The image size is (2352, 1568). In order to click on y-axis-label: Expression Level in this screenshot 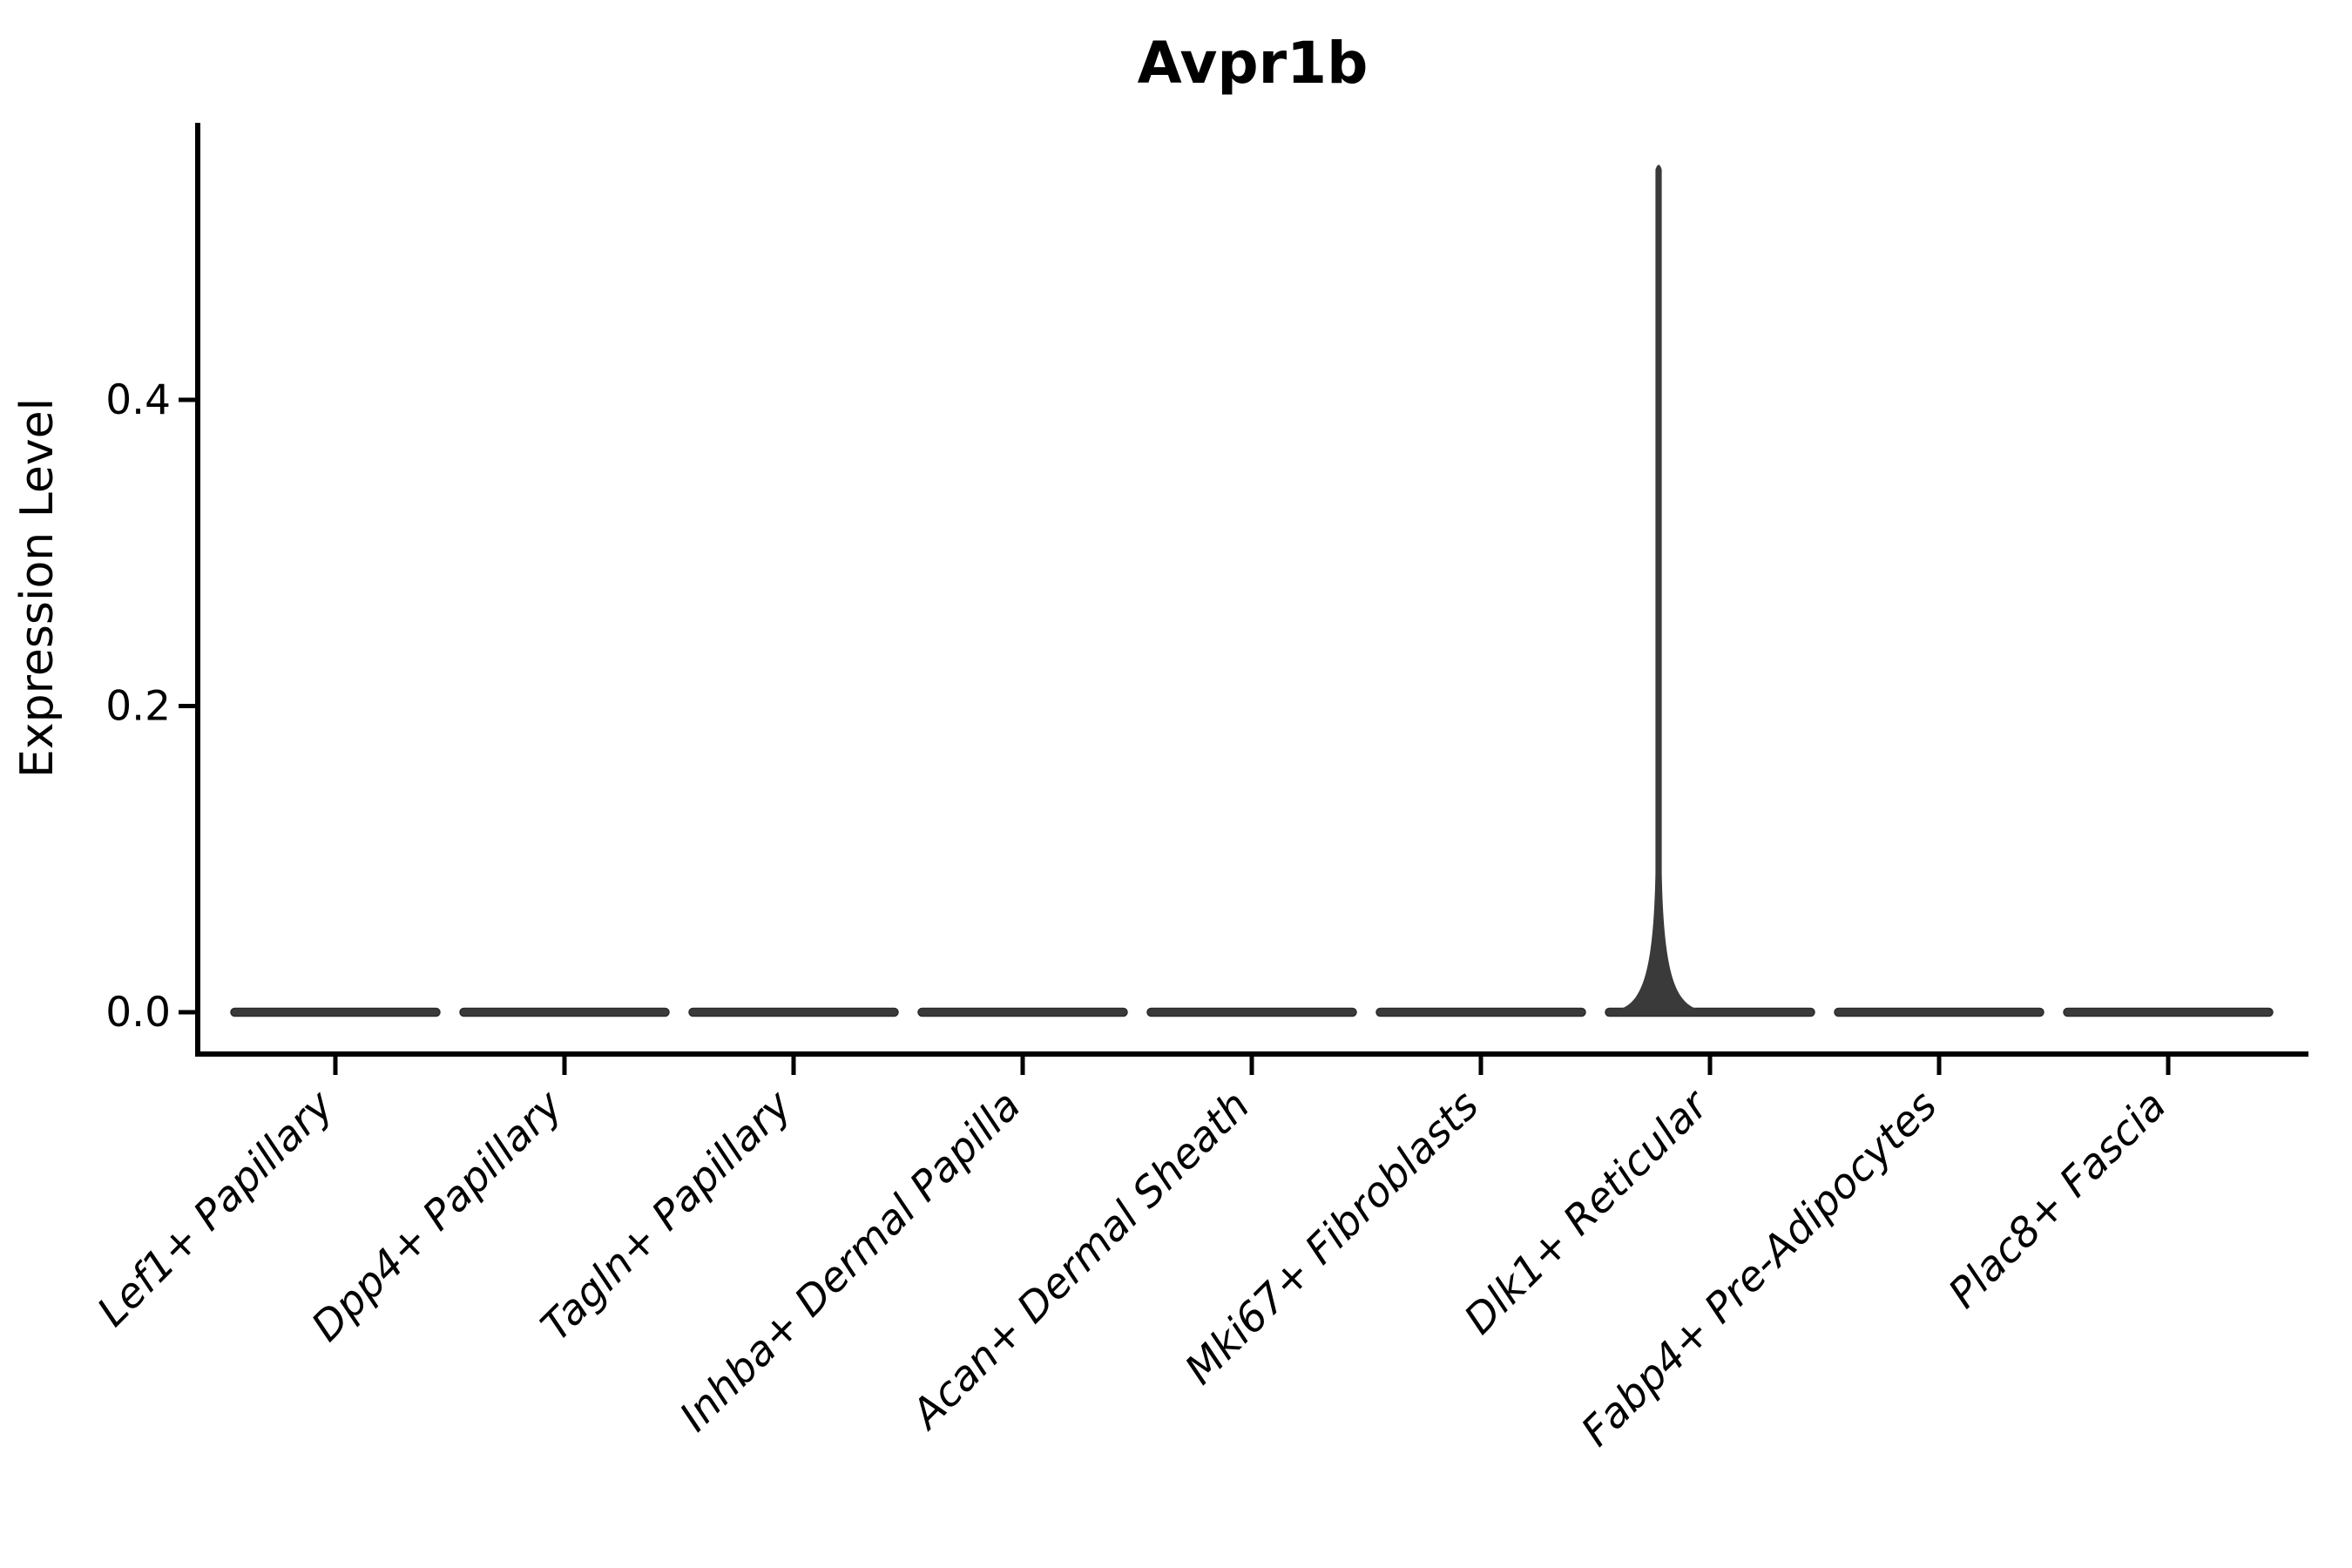, I will do `click(37, 588)`.